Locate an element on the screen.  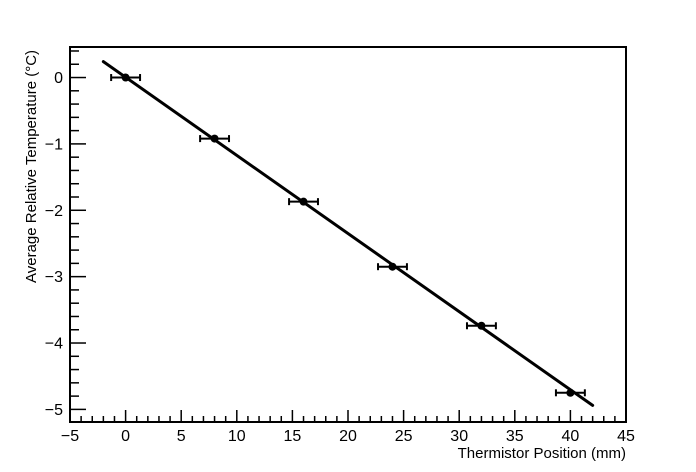
y-tick-label: −3 is located at coordinates (54, 277).